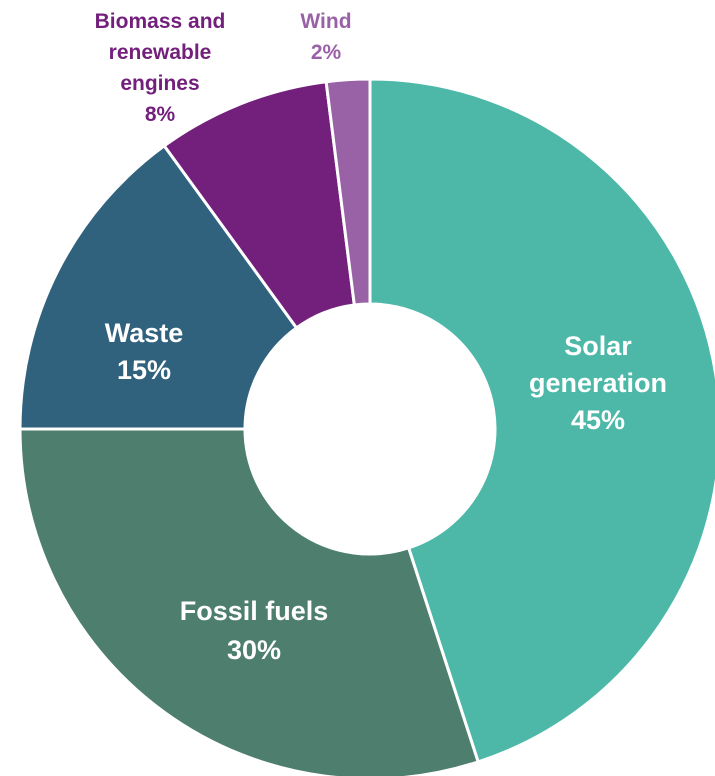 This screenshot has height=776, width=715. I want to click on slice-name-line: renewable, so click(160, 52).